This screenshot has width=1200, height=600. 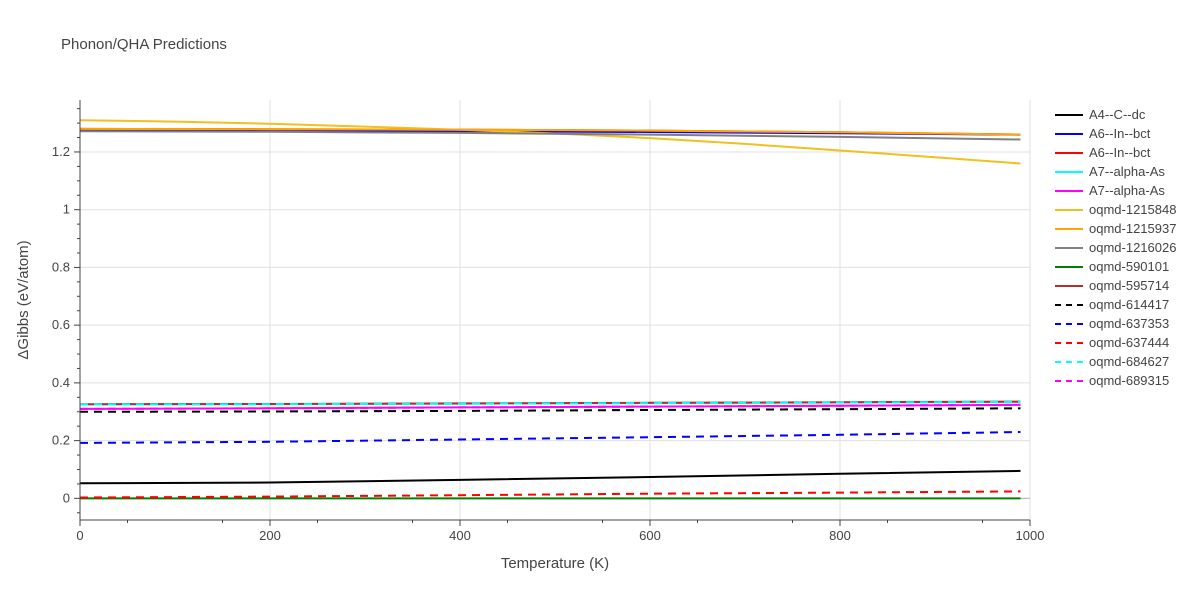 What do you see at coordinates (1132, 228) in the screenshot?
I see `legend-label: oqmd-1215937` at bounding box center [1132, 228].